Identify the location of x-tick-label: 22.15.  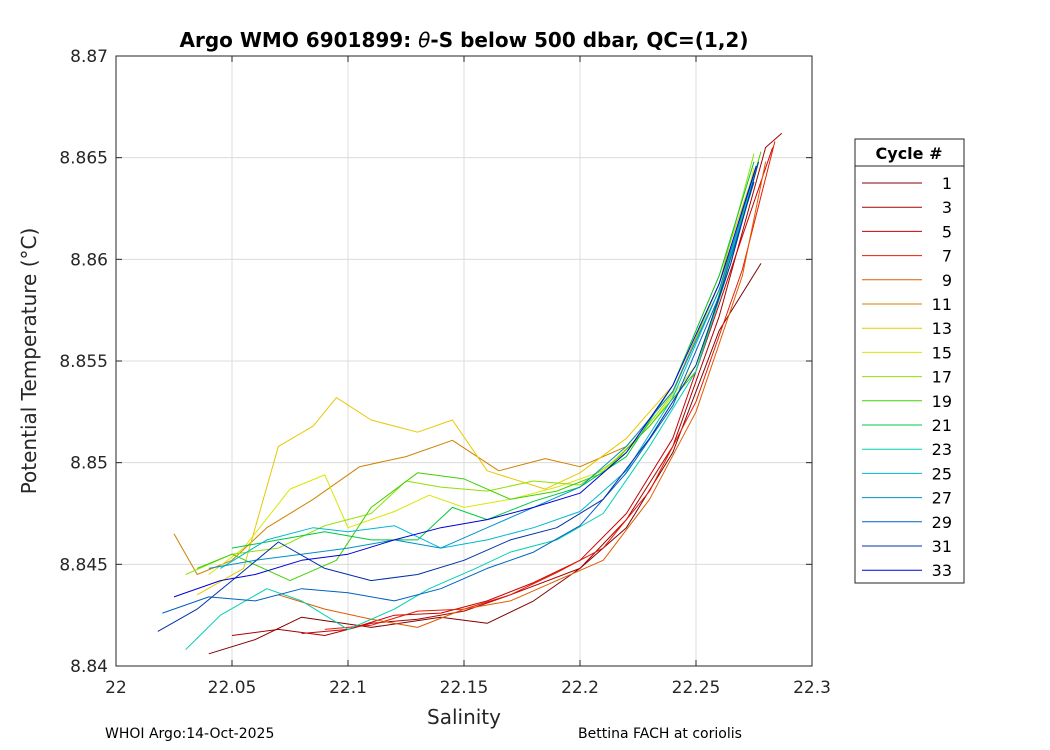
(464, 688).